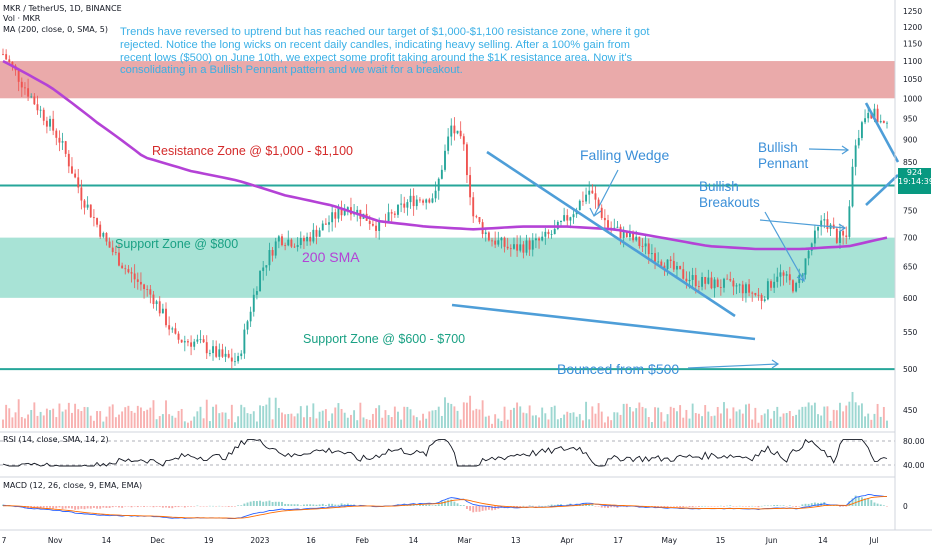 This screenshot has width=932, height=550. What do you see at coordinates (912, 44) in the screenshot?
I see `price-tick: 1150` at bounding box center [912, 44].